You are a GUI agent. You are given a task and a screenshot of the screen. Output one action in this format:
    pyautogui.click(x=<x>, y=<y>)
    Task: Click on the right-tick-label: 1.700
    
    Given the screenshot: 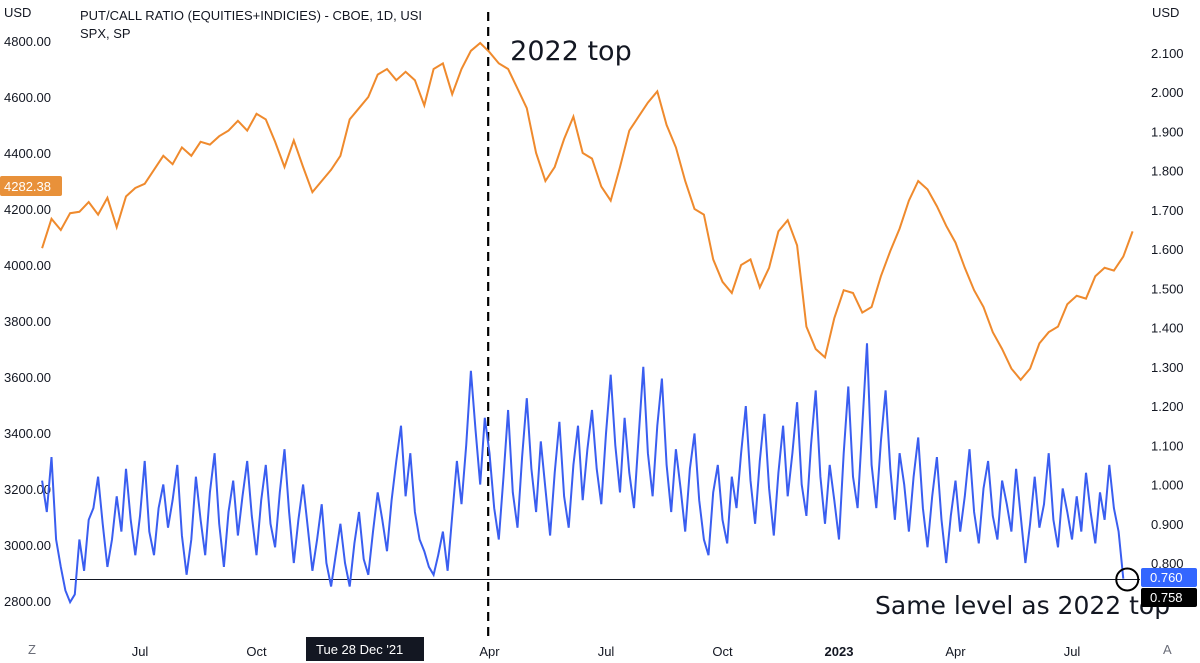 What is the action you would take?
    pyautogui.click(x=1167, y=210)
    